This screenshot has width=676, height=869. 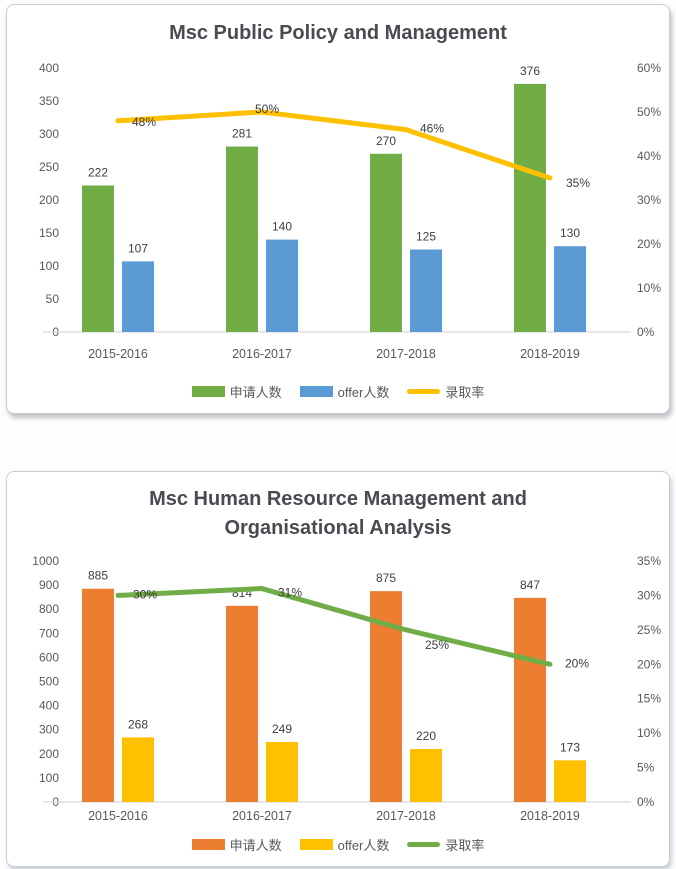 What do you see at coordinates (138, 724) in the screenshot?
I see `svg-text: 268` at bounding box center [138, 724].